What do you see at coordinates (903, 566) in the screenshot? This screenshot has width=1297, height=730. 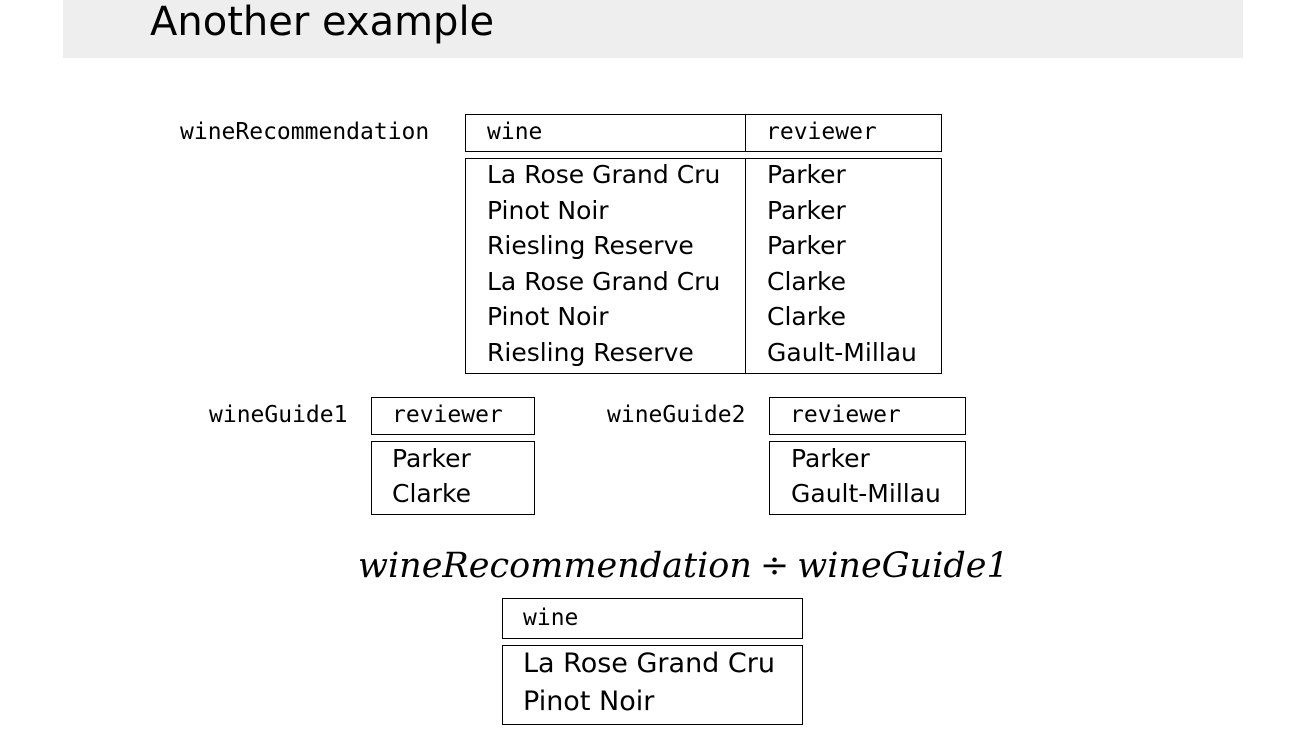 I see `formula-right-operand: wineGuide1` at bounding box center [903, 566].